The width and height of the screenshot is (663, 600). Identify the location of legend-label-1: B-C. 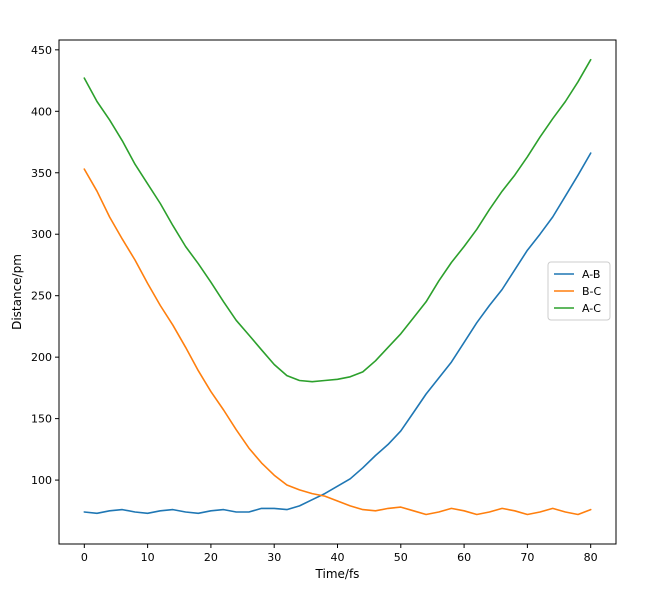
(592, 291).